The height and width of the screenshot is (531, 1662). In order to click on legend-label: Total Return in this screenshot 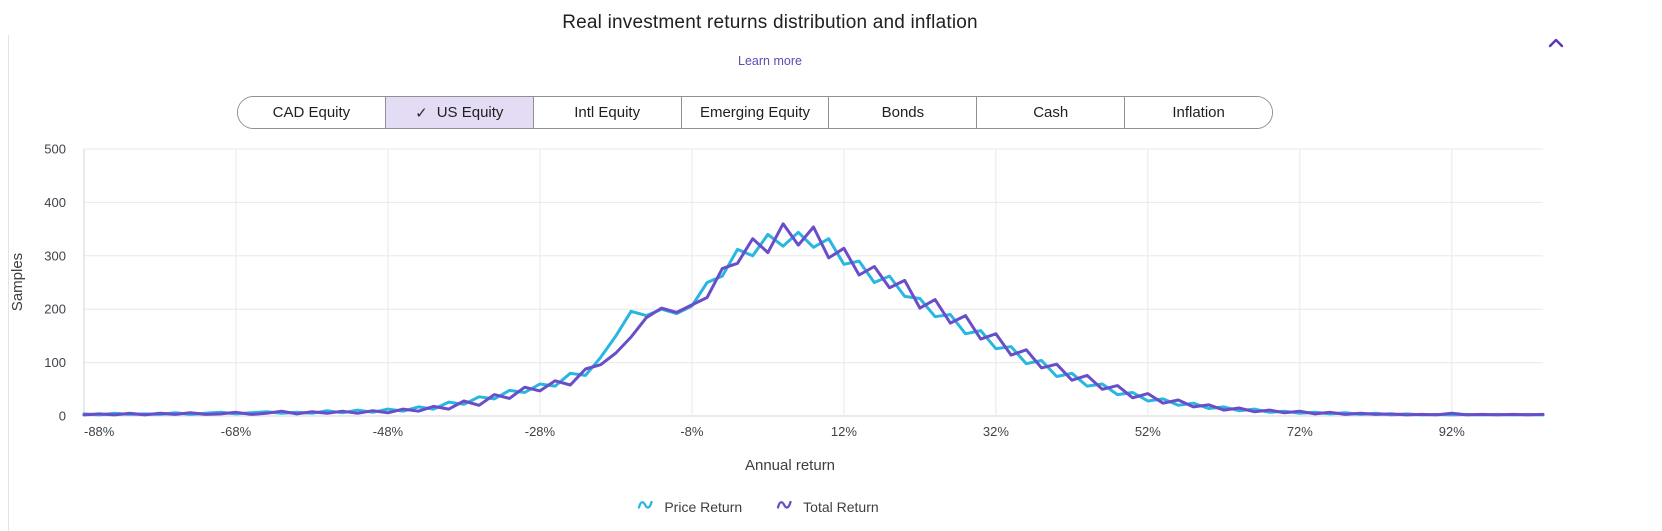, I will do `click(841, 507)`.